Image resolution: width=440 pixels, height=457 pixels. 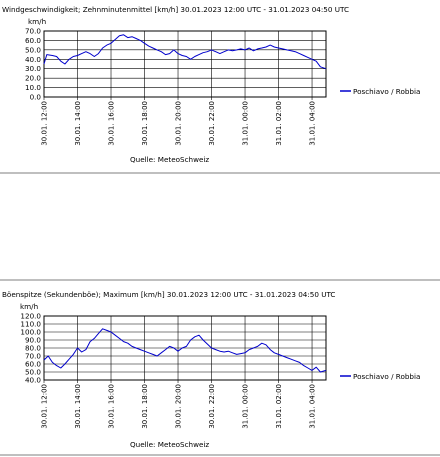 What do you see at coordinates (33, 340) in the screenshot?
I see `y-tick-label: 90.0` at bounding box center [33, 340].